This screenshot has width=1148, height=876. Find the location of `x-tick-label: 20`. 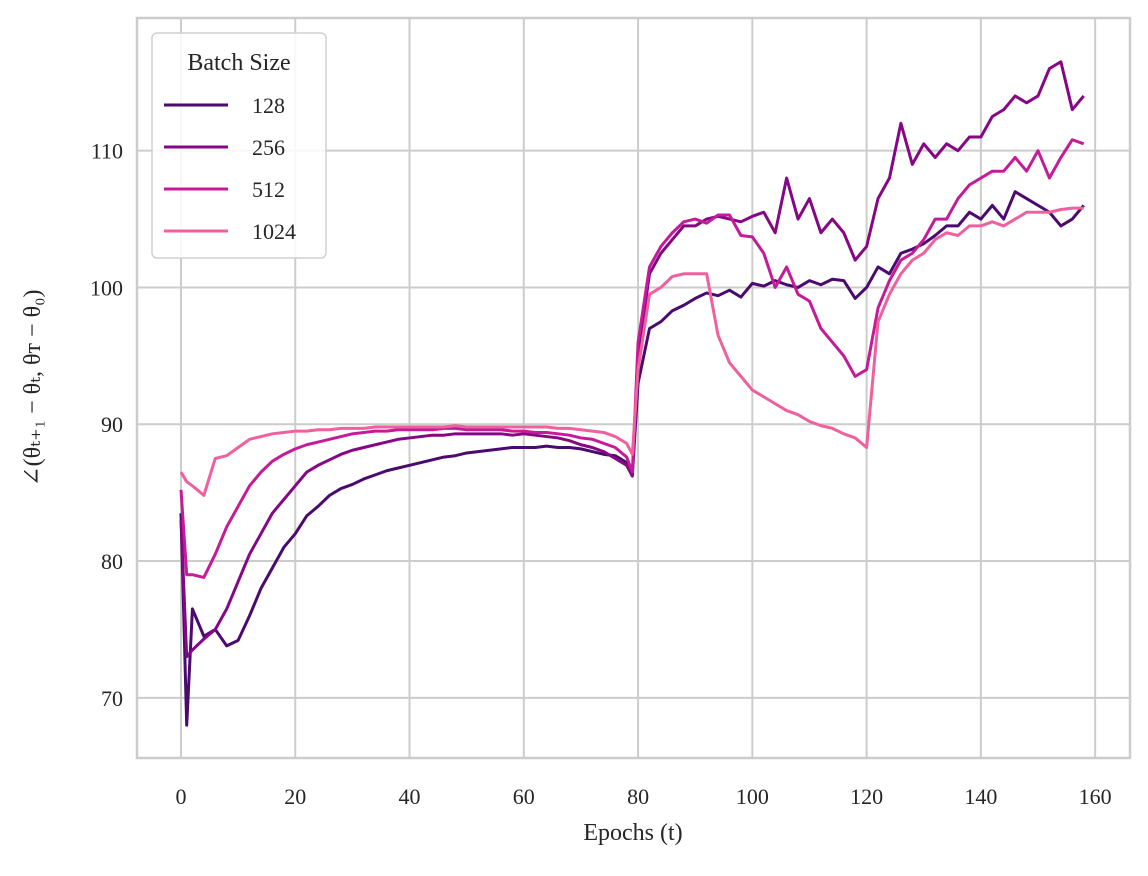

x-tick-label: 20 is located at coordinates (295, 796).